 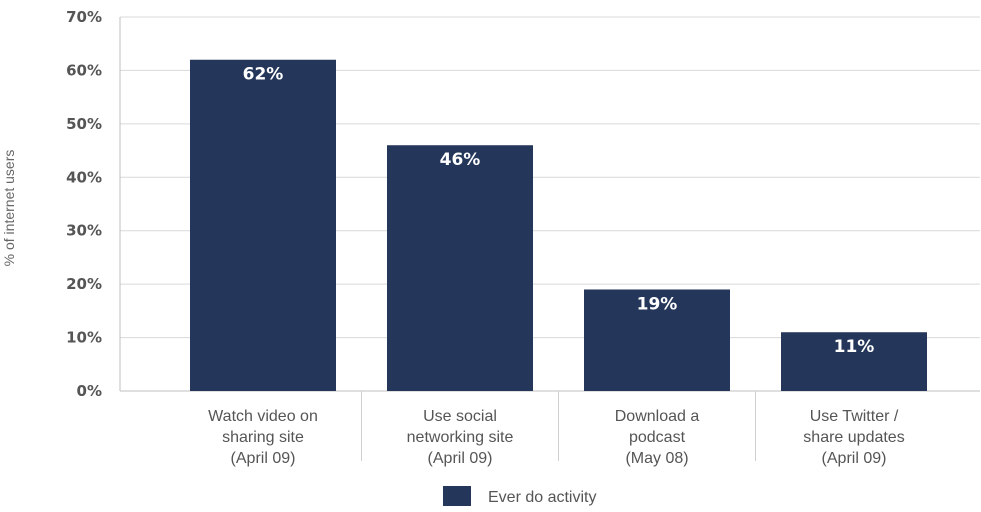 I want to click on x-category-label: Watch video on sharing site (April 09), so click(x=263, y=437).